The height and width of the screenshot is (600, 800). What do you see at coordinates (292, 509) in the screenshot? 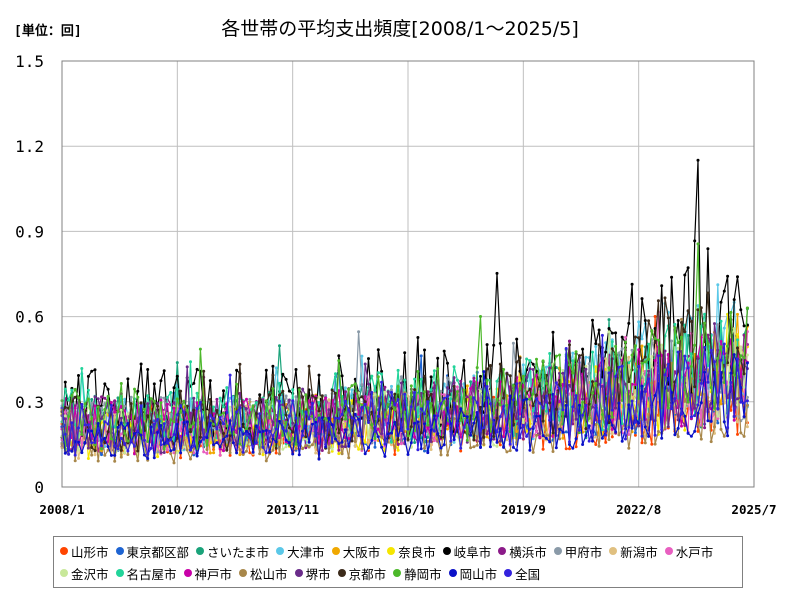
I see `x-tick-label: 2013/11` at bounding box center [292, 509].